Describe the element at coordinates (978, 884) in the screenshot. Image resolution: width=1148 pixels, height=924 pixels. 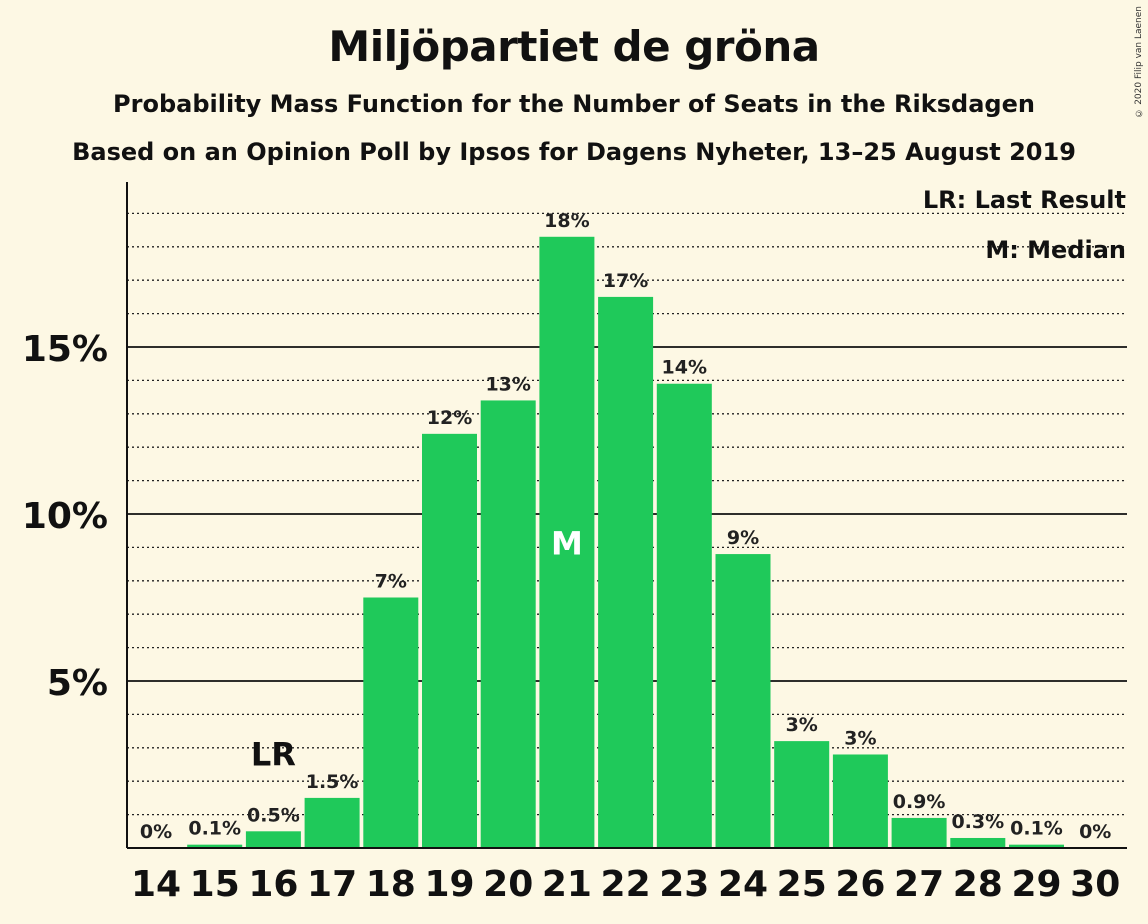
I see `x-tick-label: 28` at that location.